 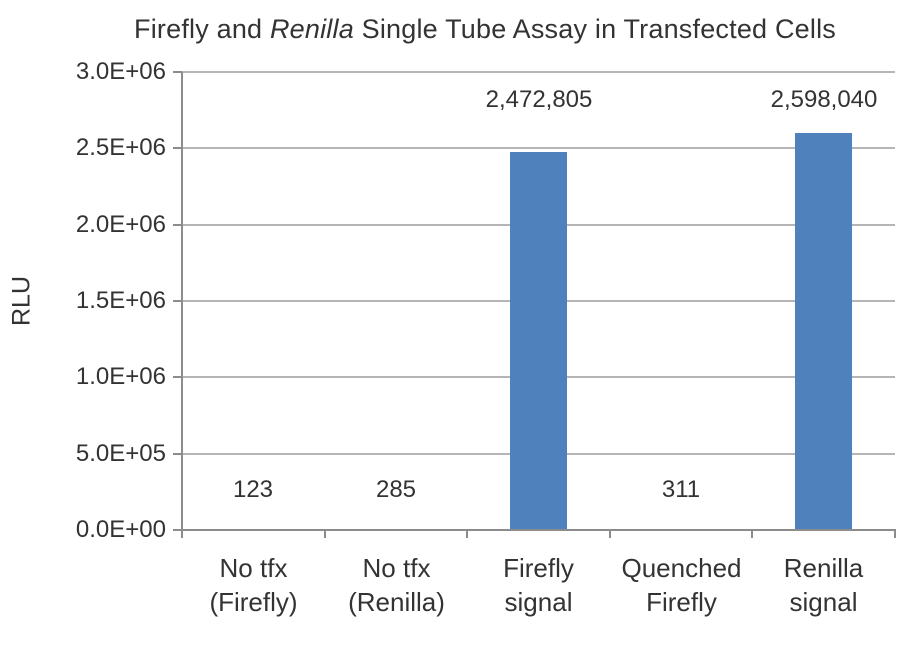 What do you see at coordinates (823, 585) in the screenshot?
I see `x-category-label: Renilla signal` at bounding box center [823, 585].